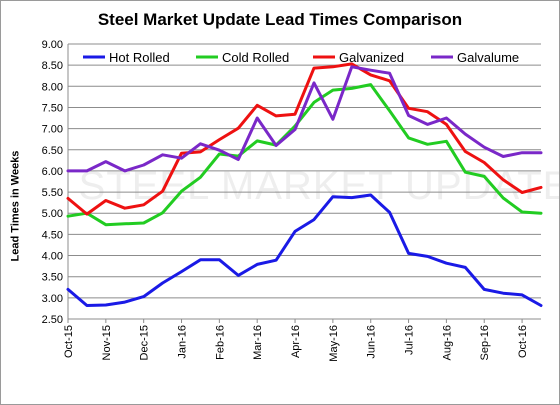  Describe the element at coordinates (485, 342) in the screenshot. I see `x-tick-label: Sep-16` at that location.